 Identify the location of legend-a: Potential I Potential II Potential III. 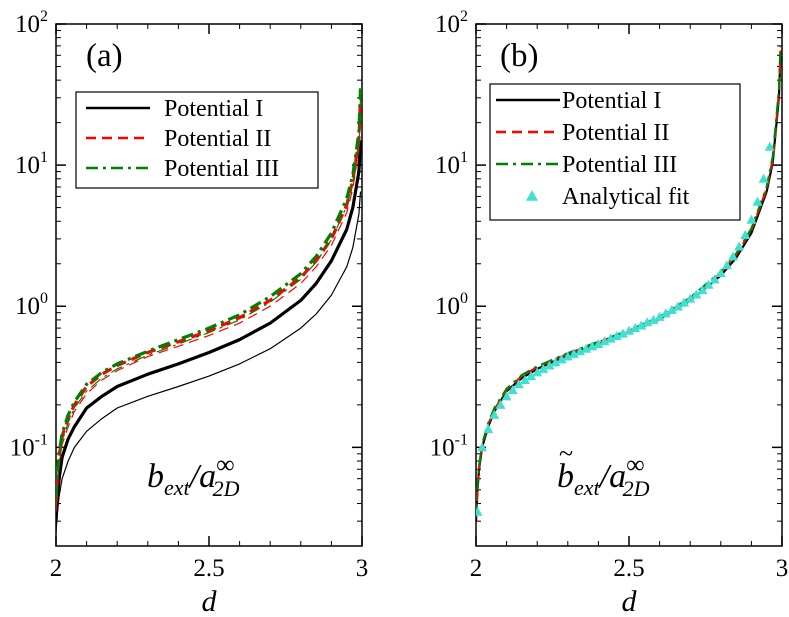
(197, 140).